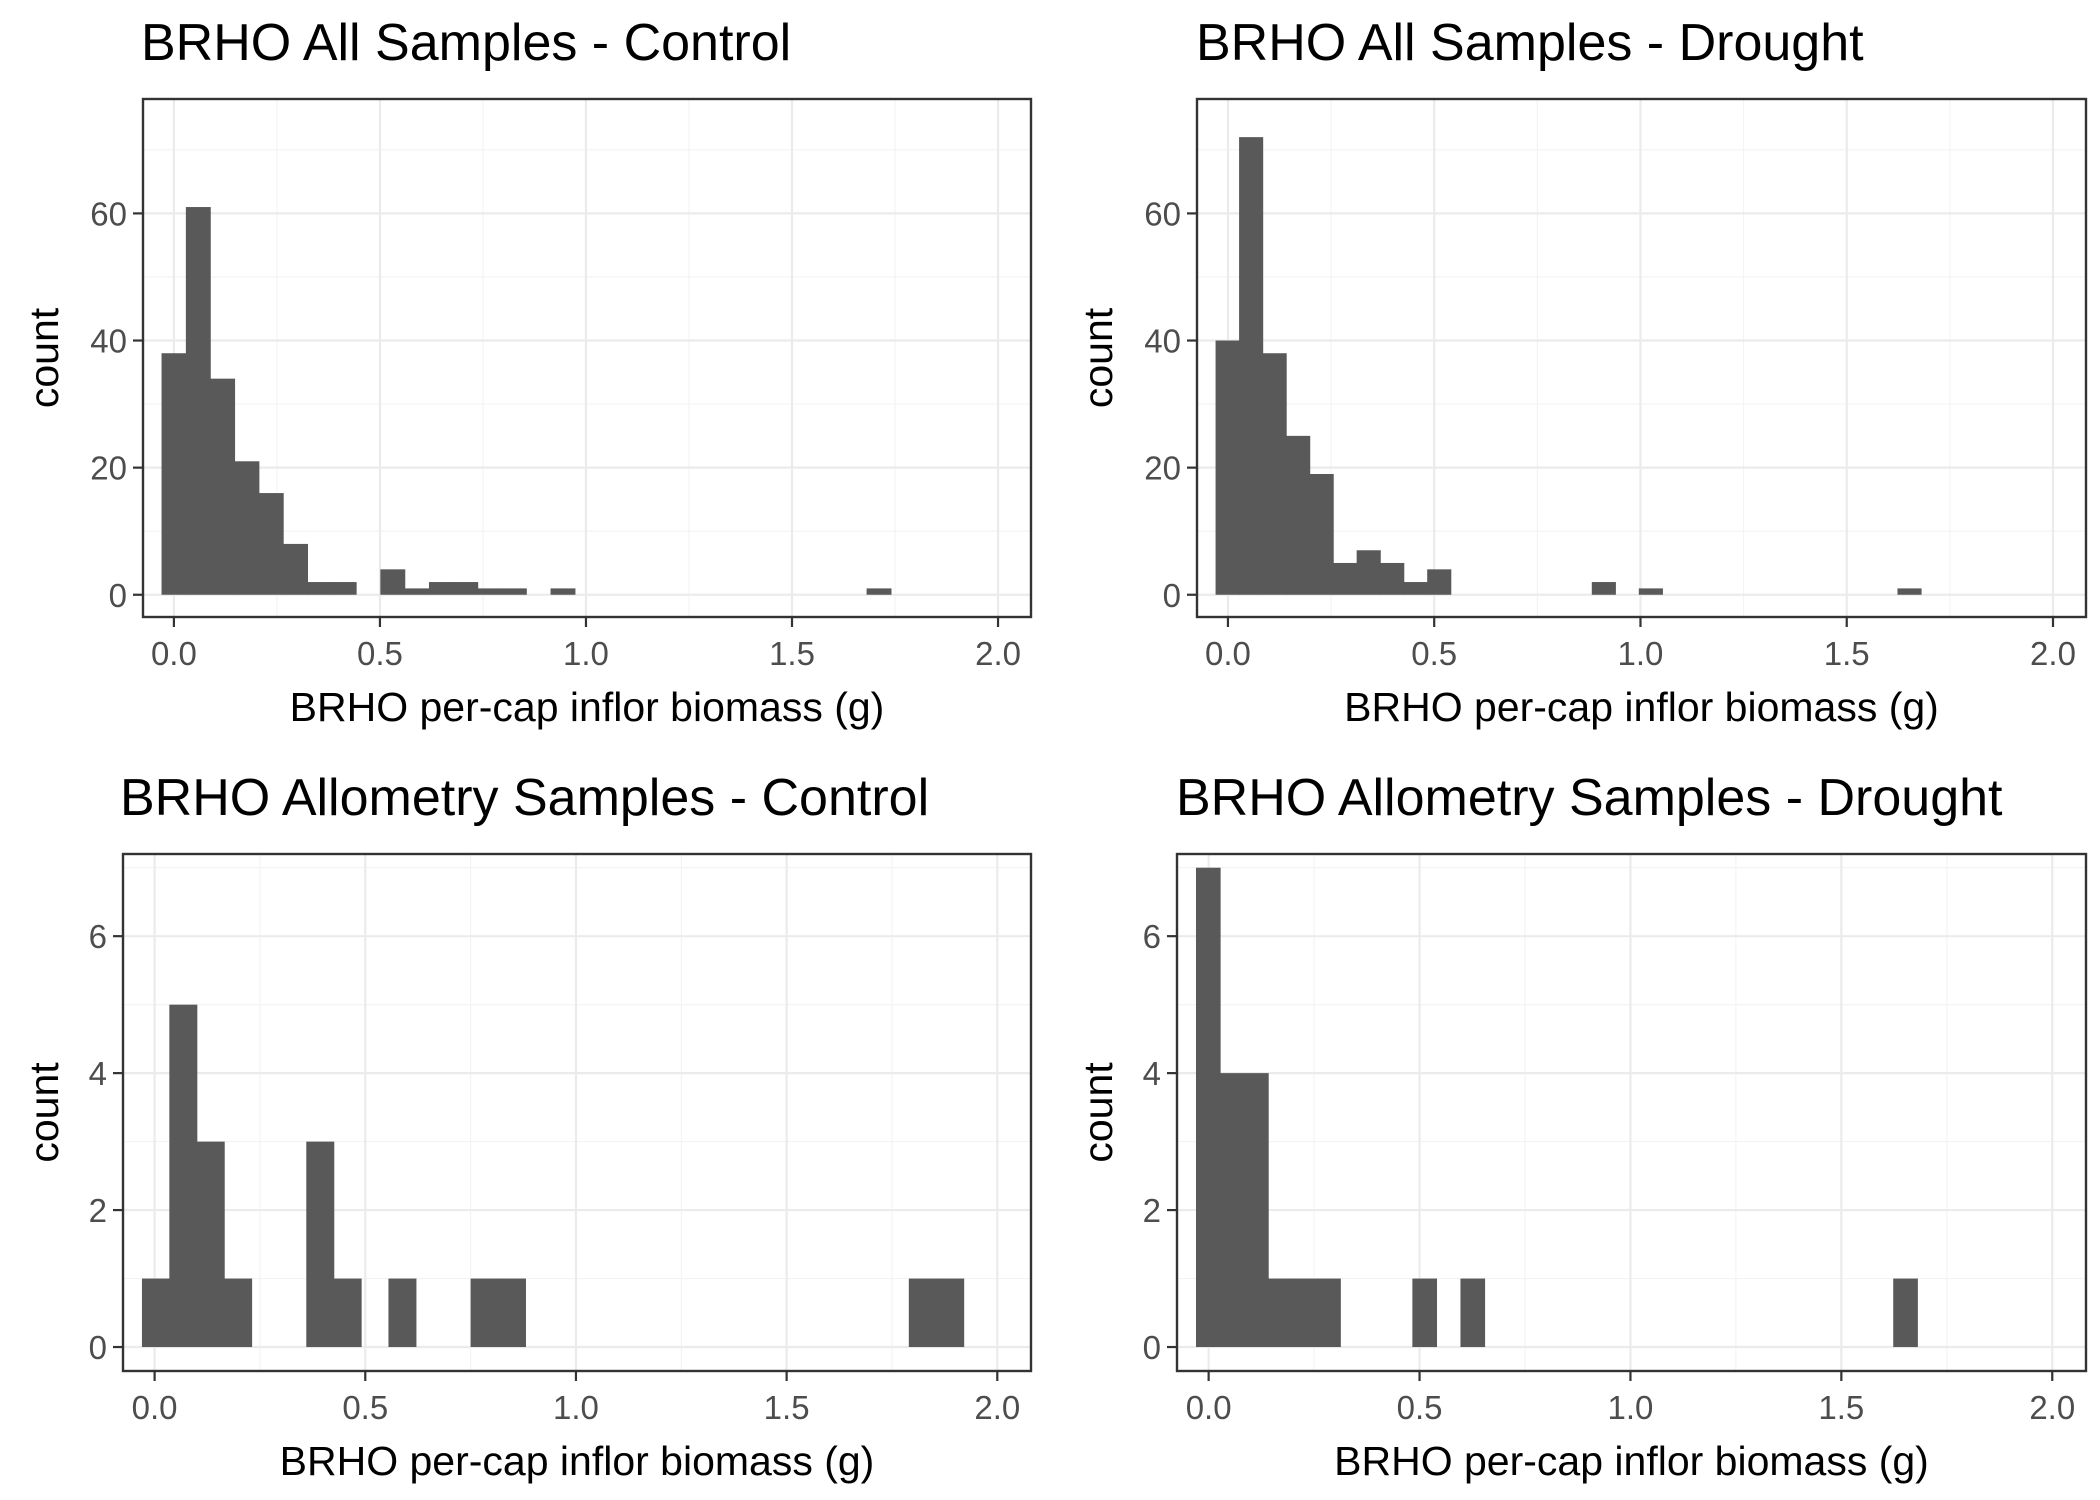 This screenshot has width=2100, height=1500. What do you see at coordinates (466, 43) in the screenshot?
I see `panel-title: BRHO All Samples - Control` at bounding box center [466, 43].